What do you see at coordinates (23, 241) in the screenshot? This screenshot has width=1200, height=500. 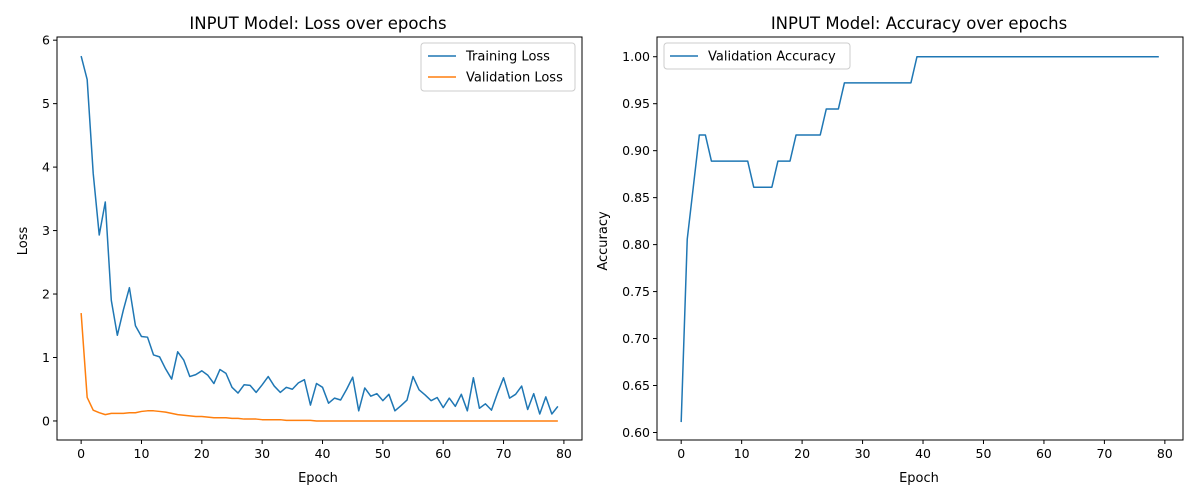 I see `loss-chart-ylabel: Loss` at bounding box center [23, 241].